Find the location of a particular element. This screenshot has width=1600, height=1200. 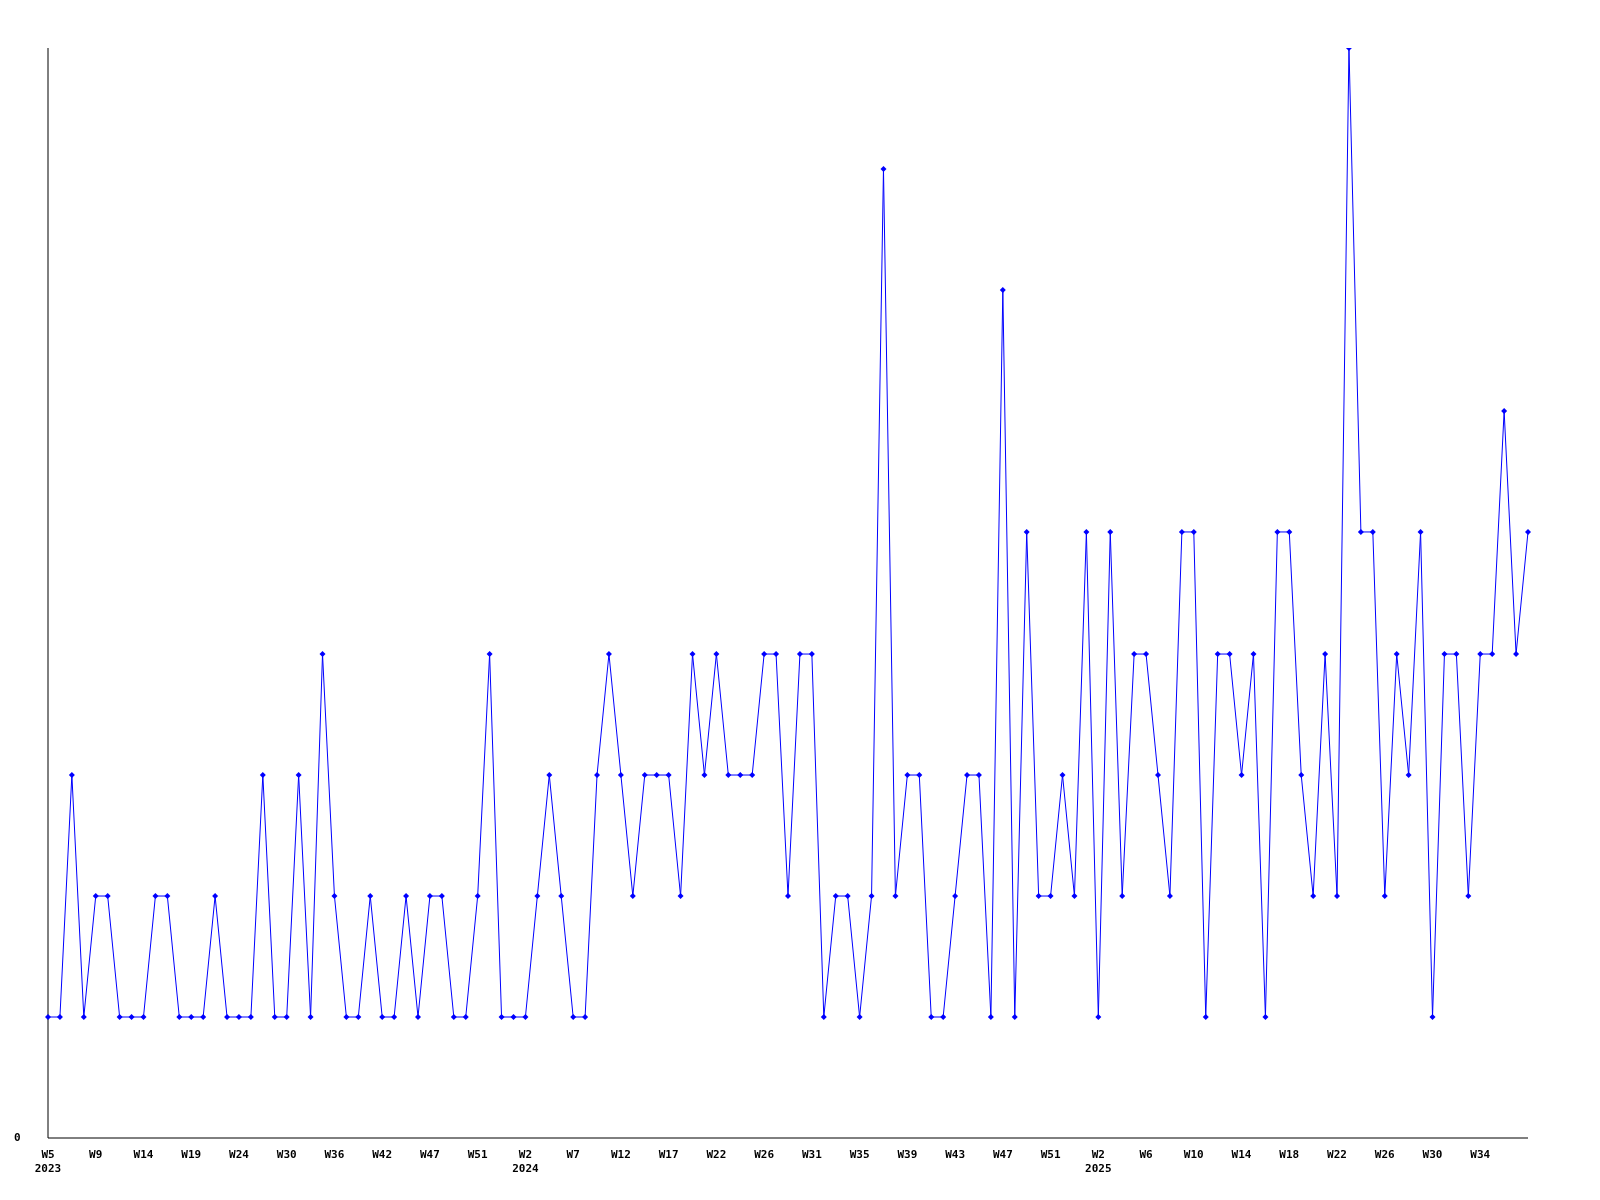

x-tick-label: W35 is located at coordinates (859, 1154).